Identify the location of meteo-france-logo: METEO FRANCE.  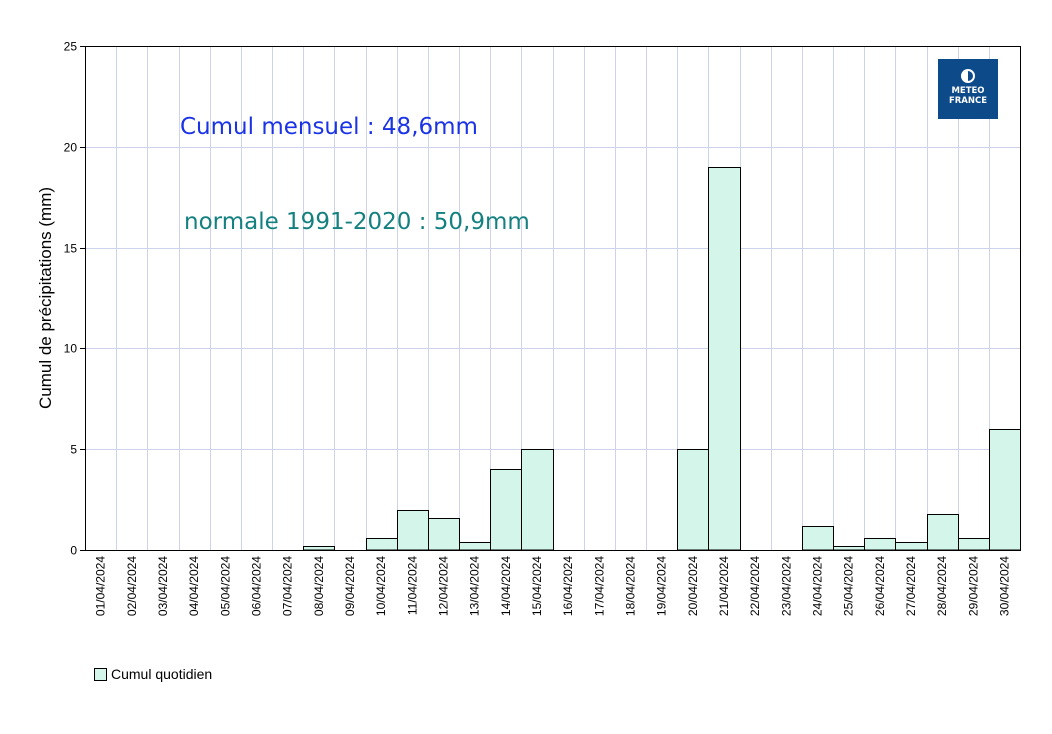
(968, 89).